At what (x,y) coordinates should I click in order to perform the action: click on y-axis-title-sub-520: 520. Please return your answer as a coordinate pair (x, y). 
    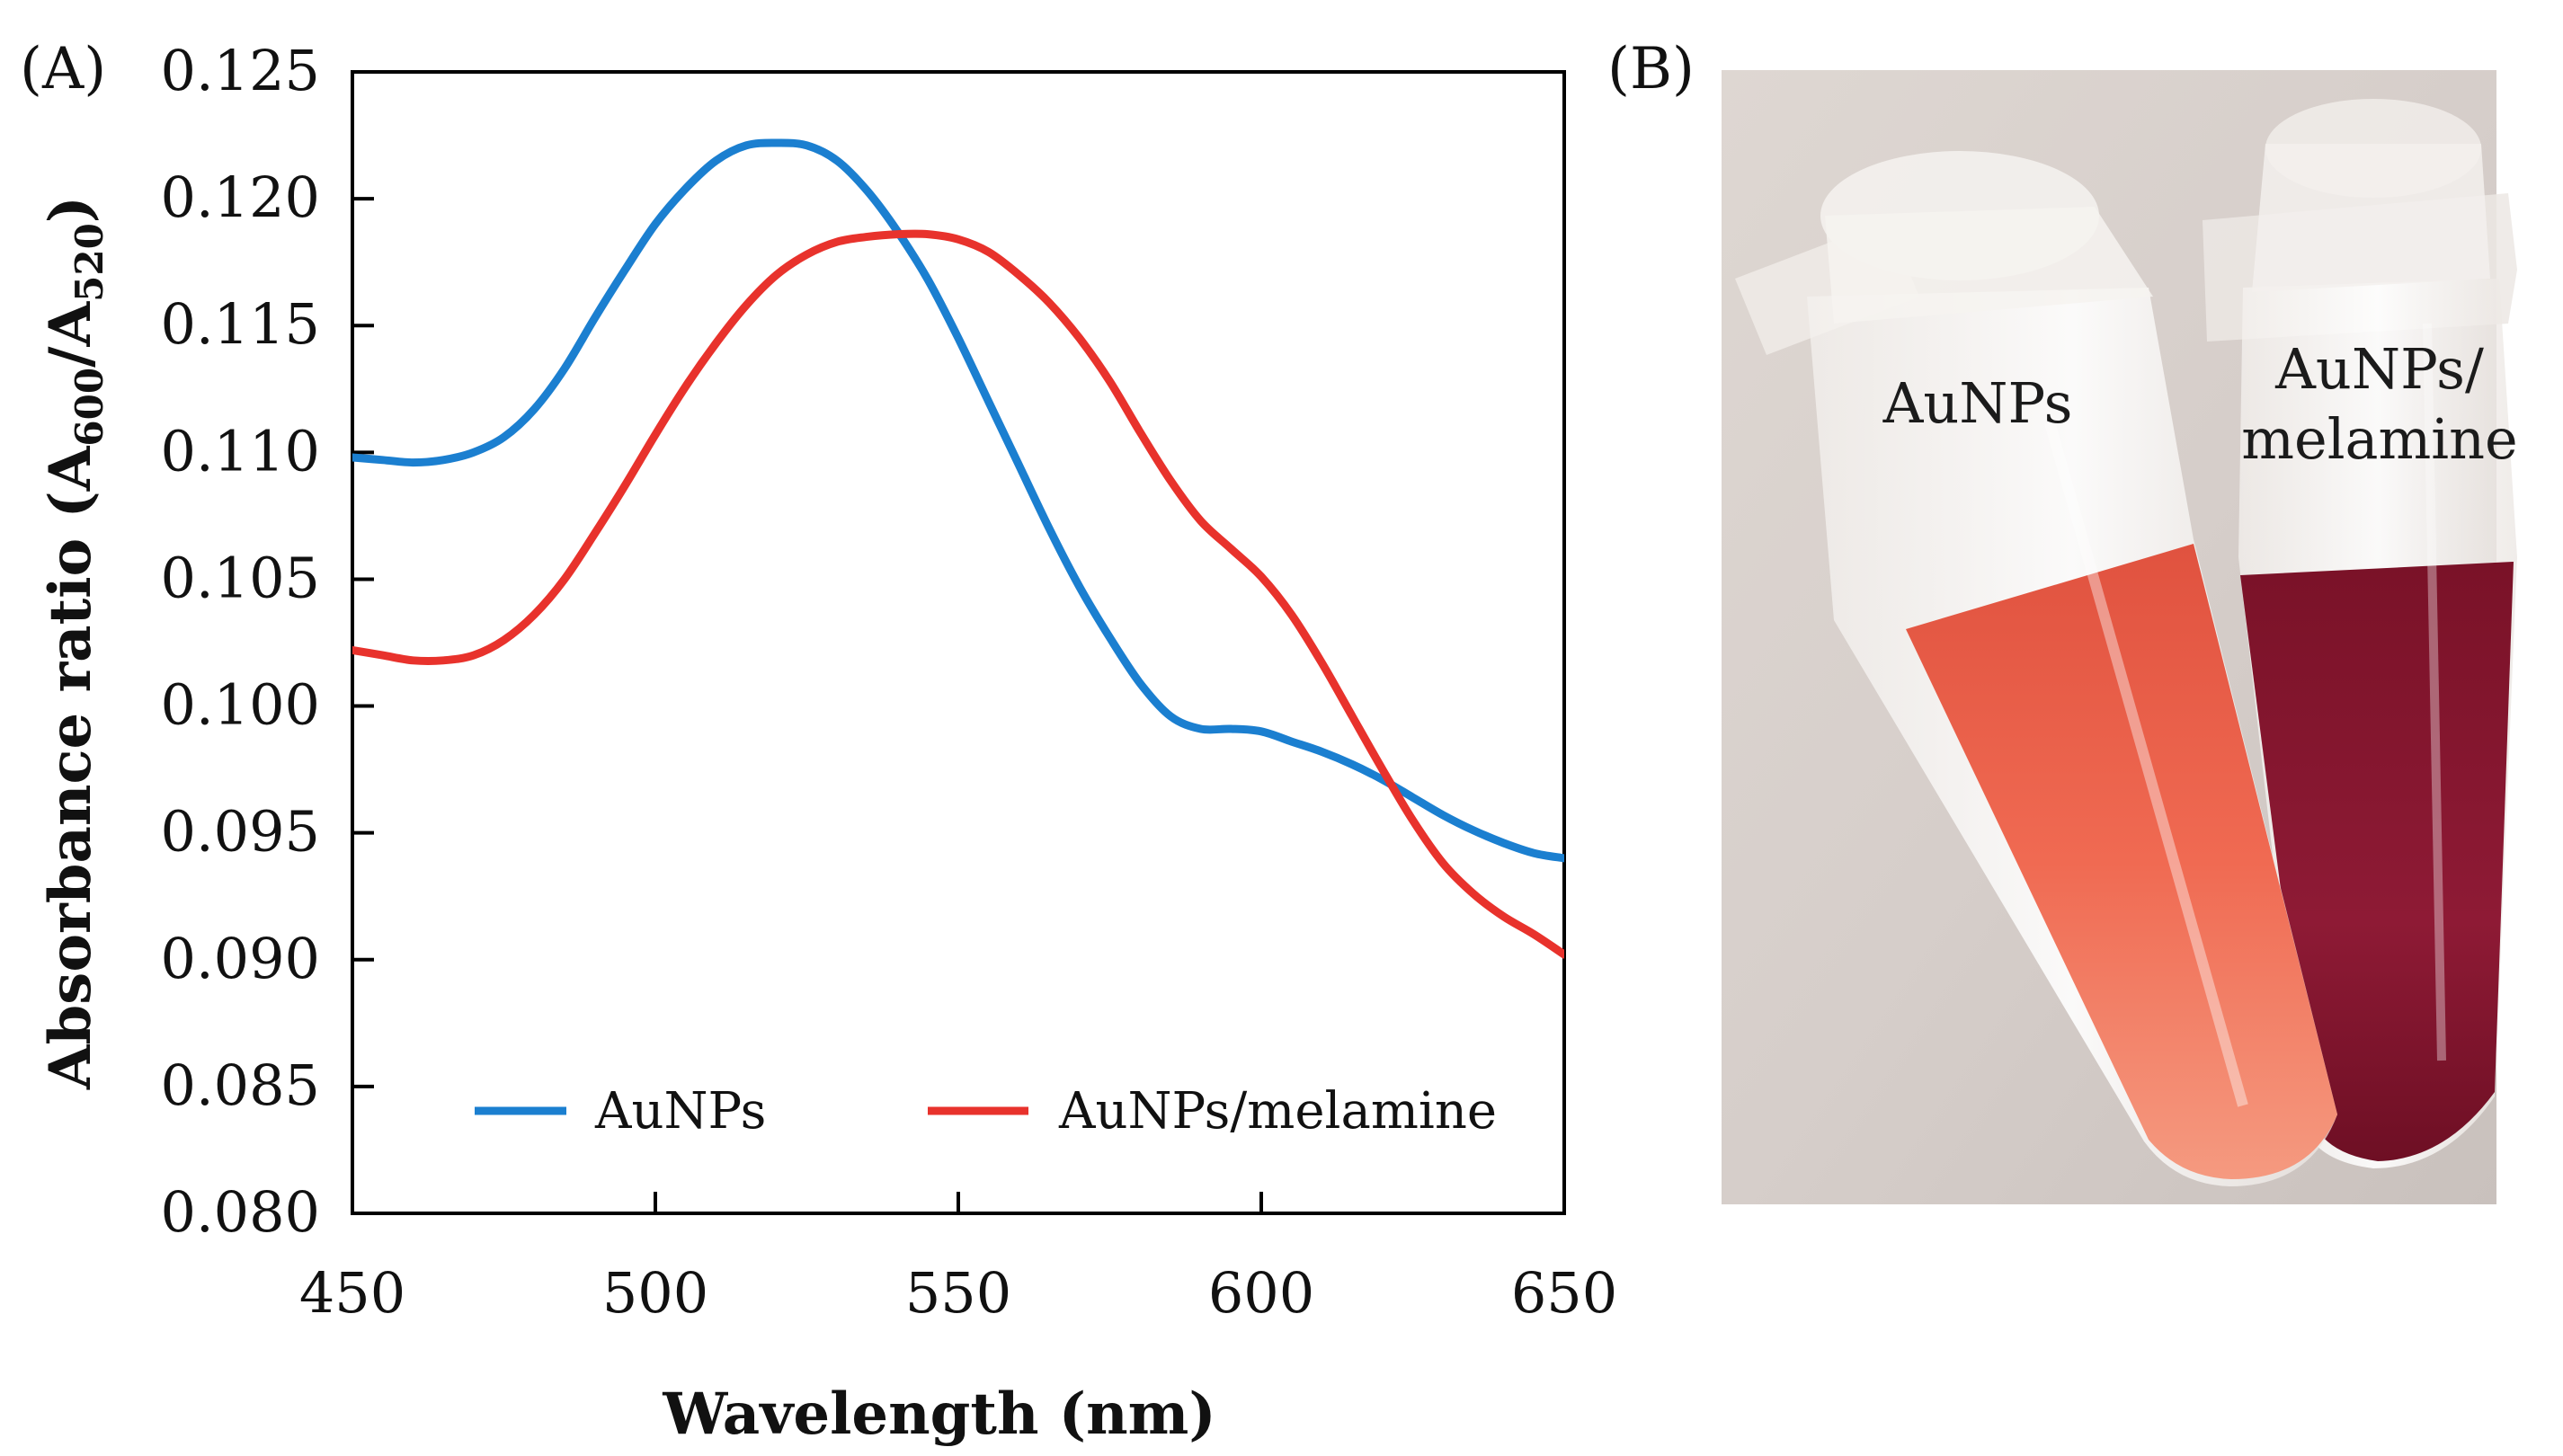
    Looking at the image, I should click on (89, 262).